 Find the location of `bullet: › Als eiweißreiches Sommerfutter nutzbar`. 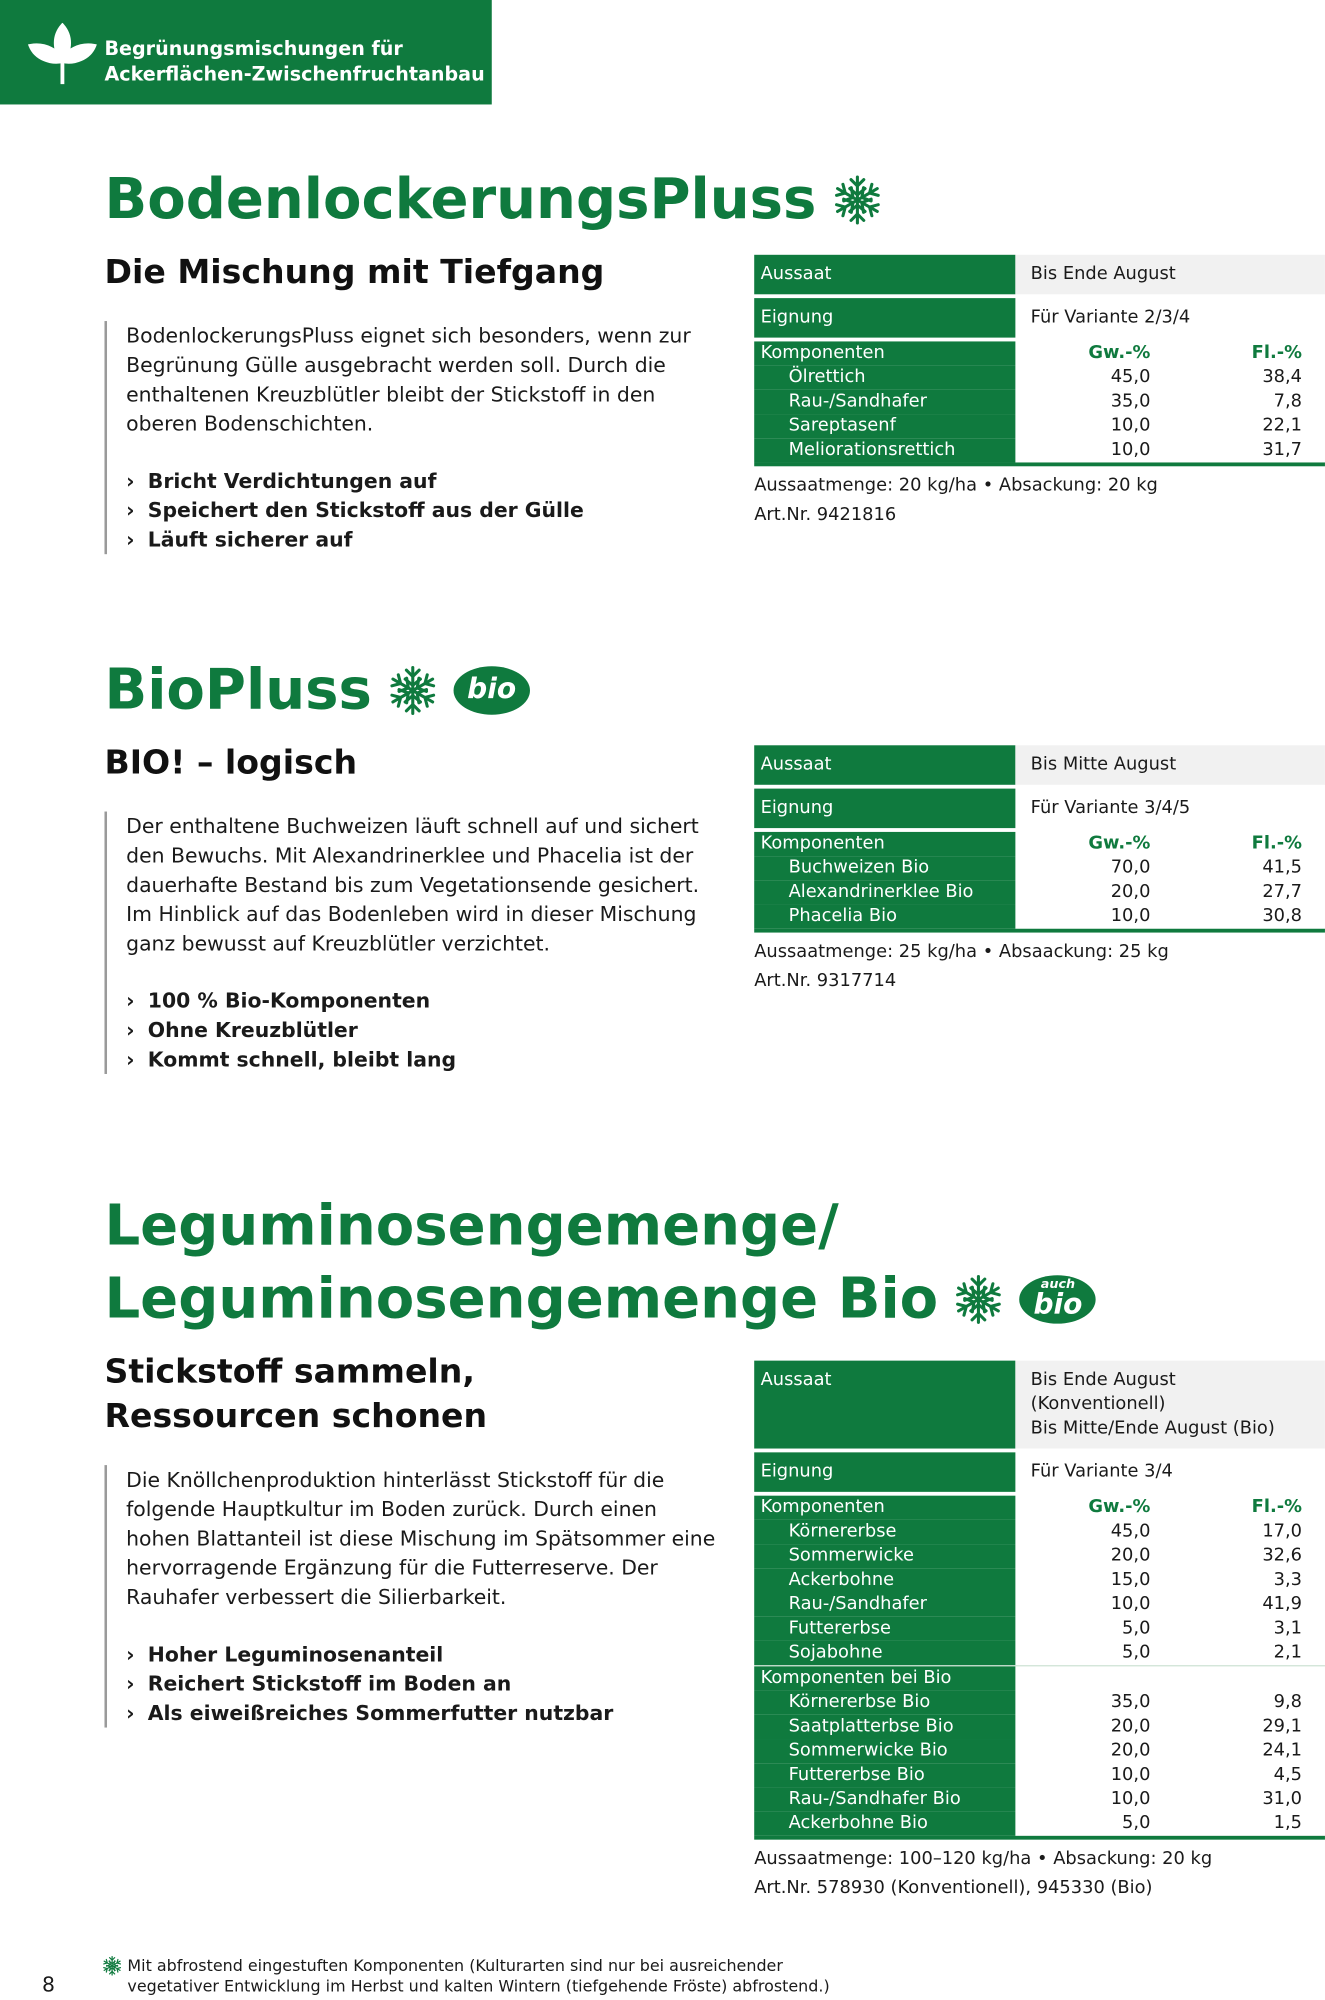

bullet: › Als eiweißreiches Sommerfutter nutzbar is located at coordinates (425, 1712).